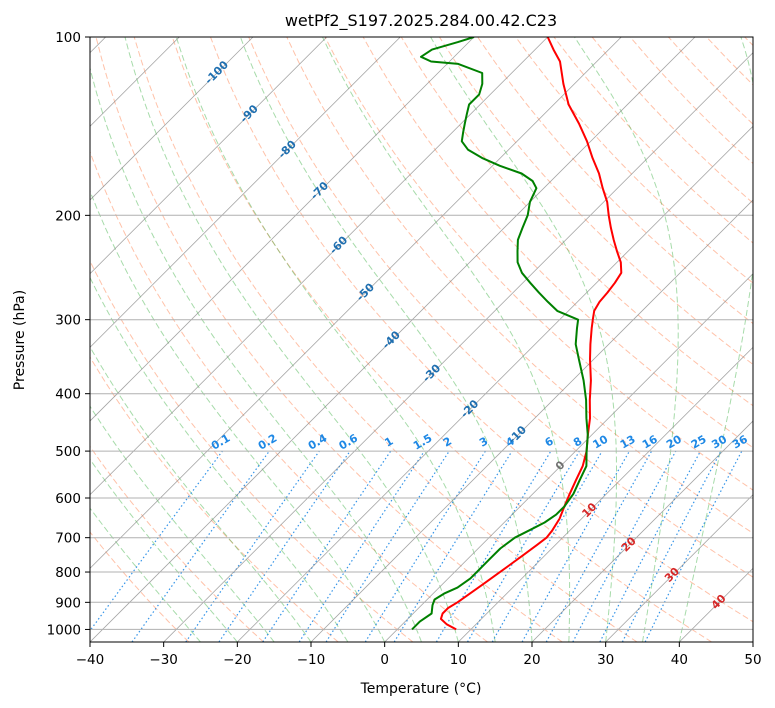 The image size is (775, 708). What do you see at coordinates (421, 689) in the screenshot?
I see `x-axis-label: Temperature (°C)` at bounding box center [421, 689].